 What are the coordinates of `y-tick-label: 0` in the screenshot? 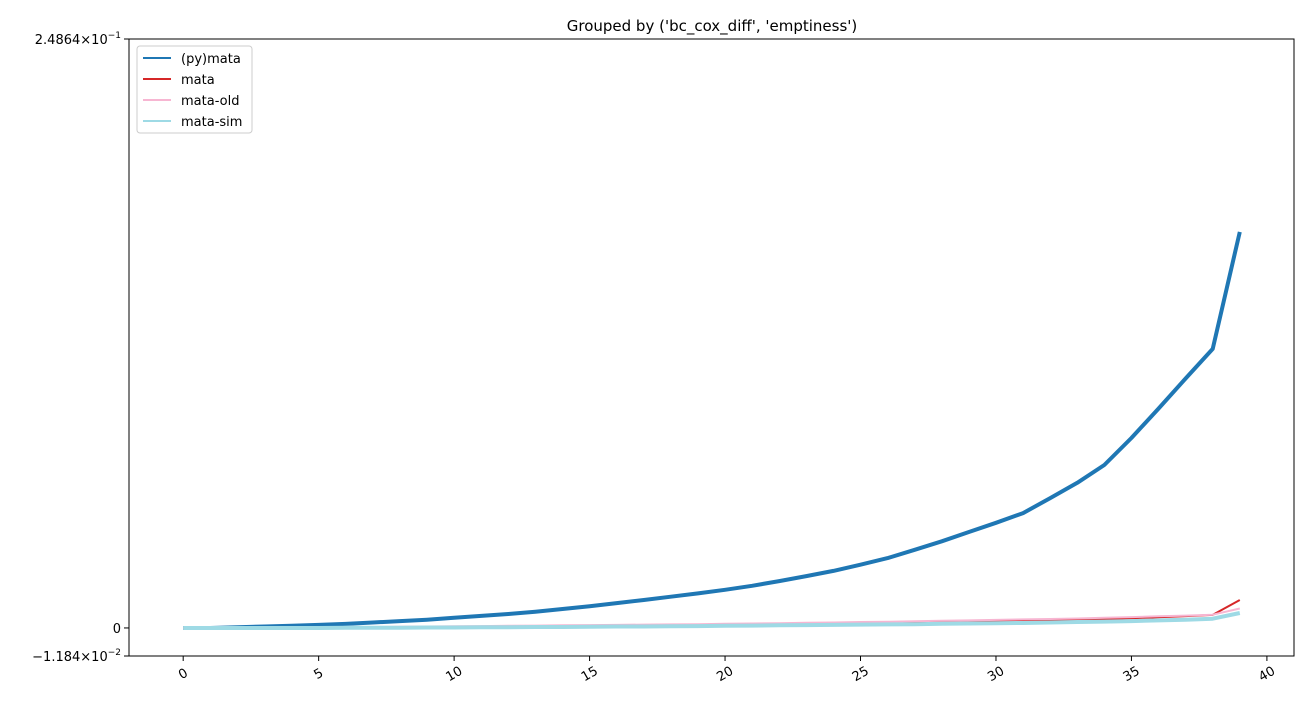 It's located at (117, 629).